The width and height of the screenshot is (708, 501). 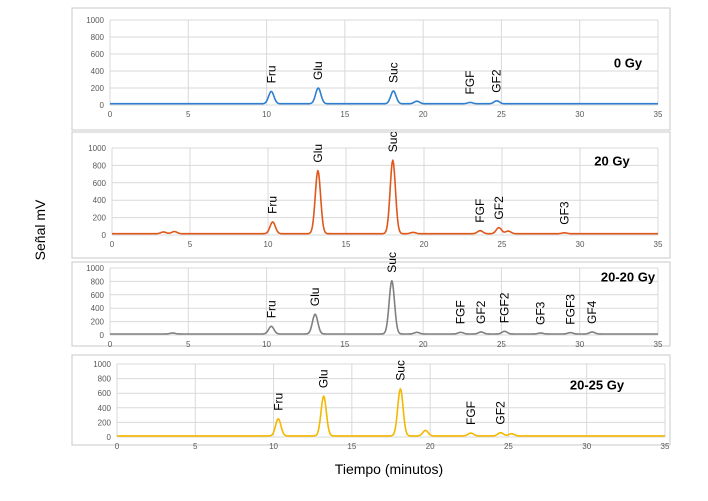 I want to click on peak-label: FGF3, so click(x=570, y=309).